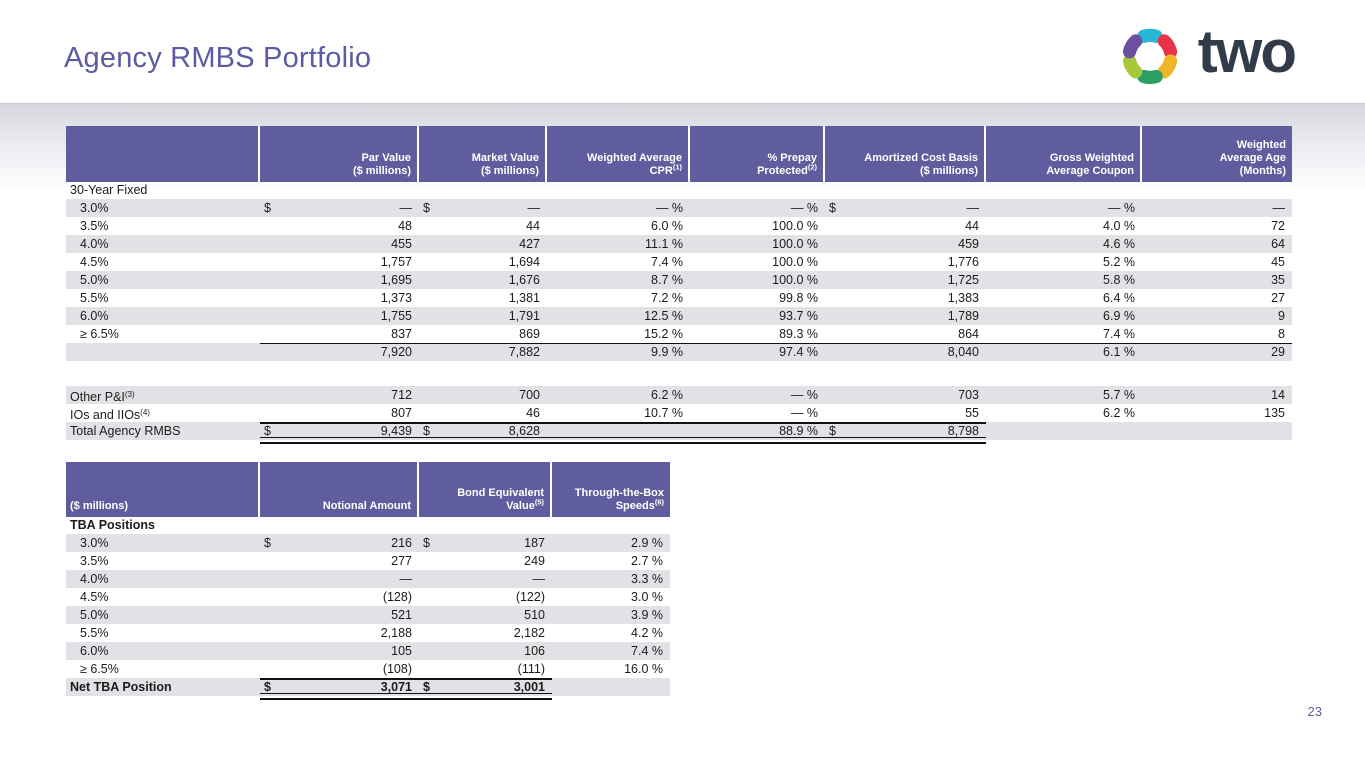 This screenshot has width=1365, height=768. I want to click on cell-notional-amount: (108), so click(397, 669).